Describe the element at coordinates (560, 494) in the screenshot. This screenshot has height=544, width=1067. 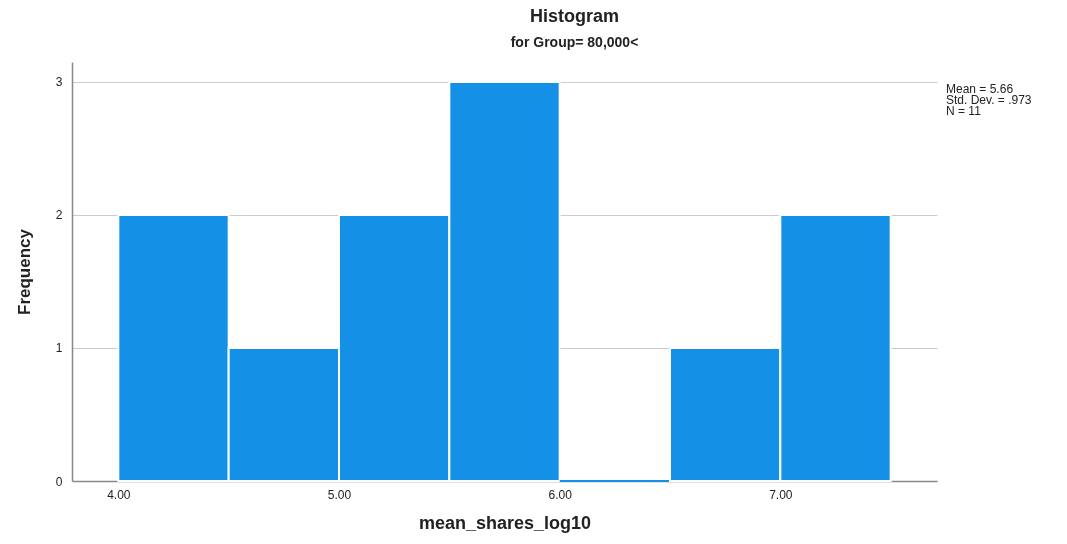
I see `x-tick-label: 6.00` at that location.